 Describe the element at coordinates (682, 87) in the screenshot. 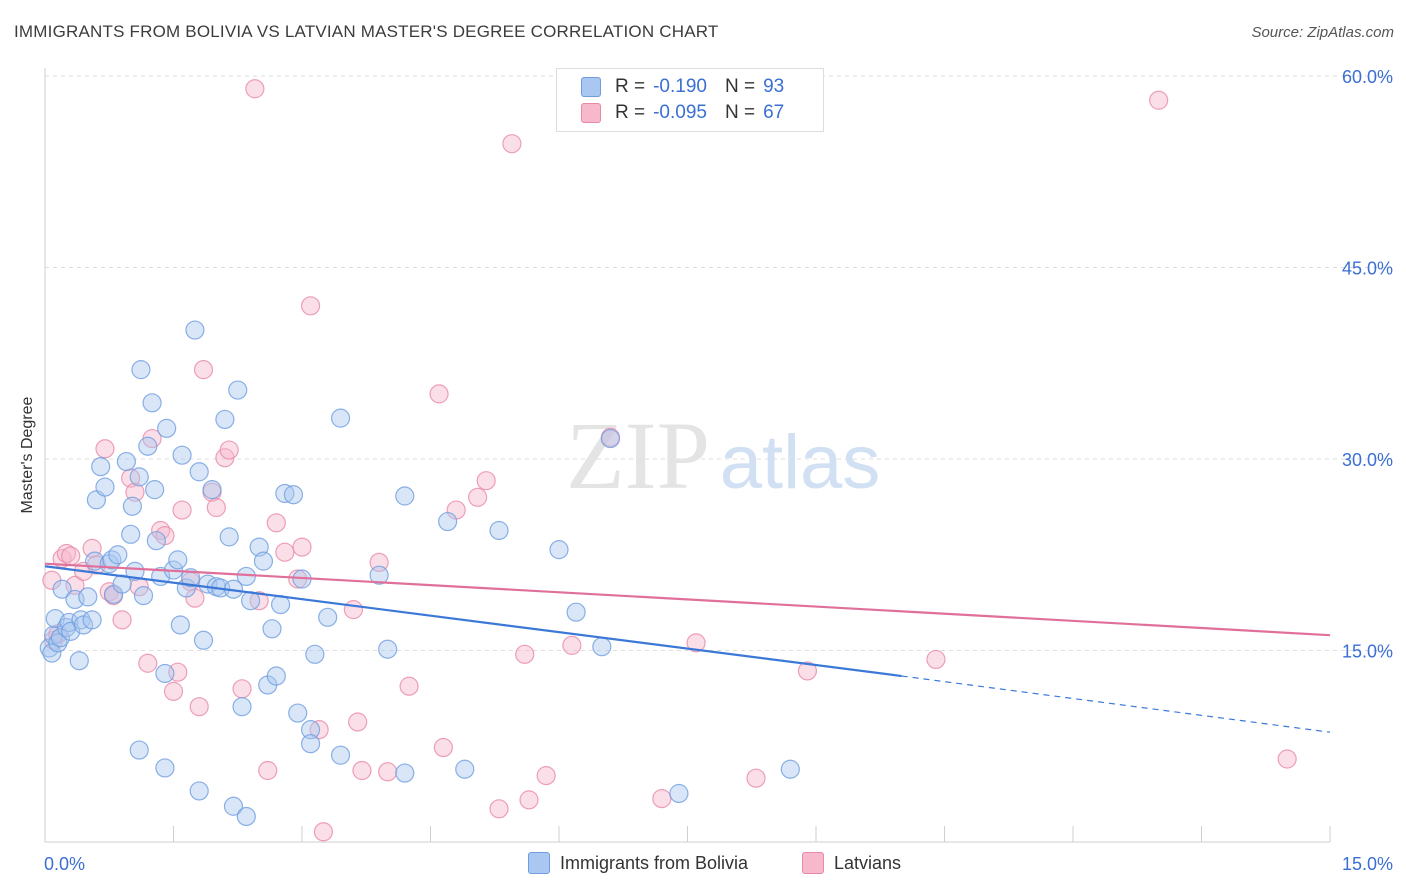

I see `legend-row-bolivia: R = -0.190 N = 93` at that location.